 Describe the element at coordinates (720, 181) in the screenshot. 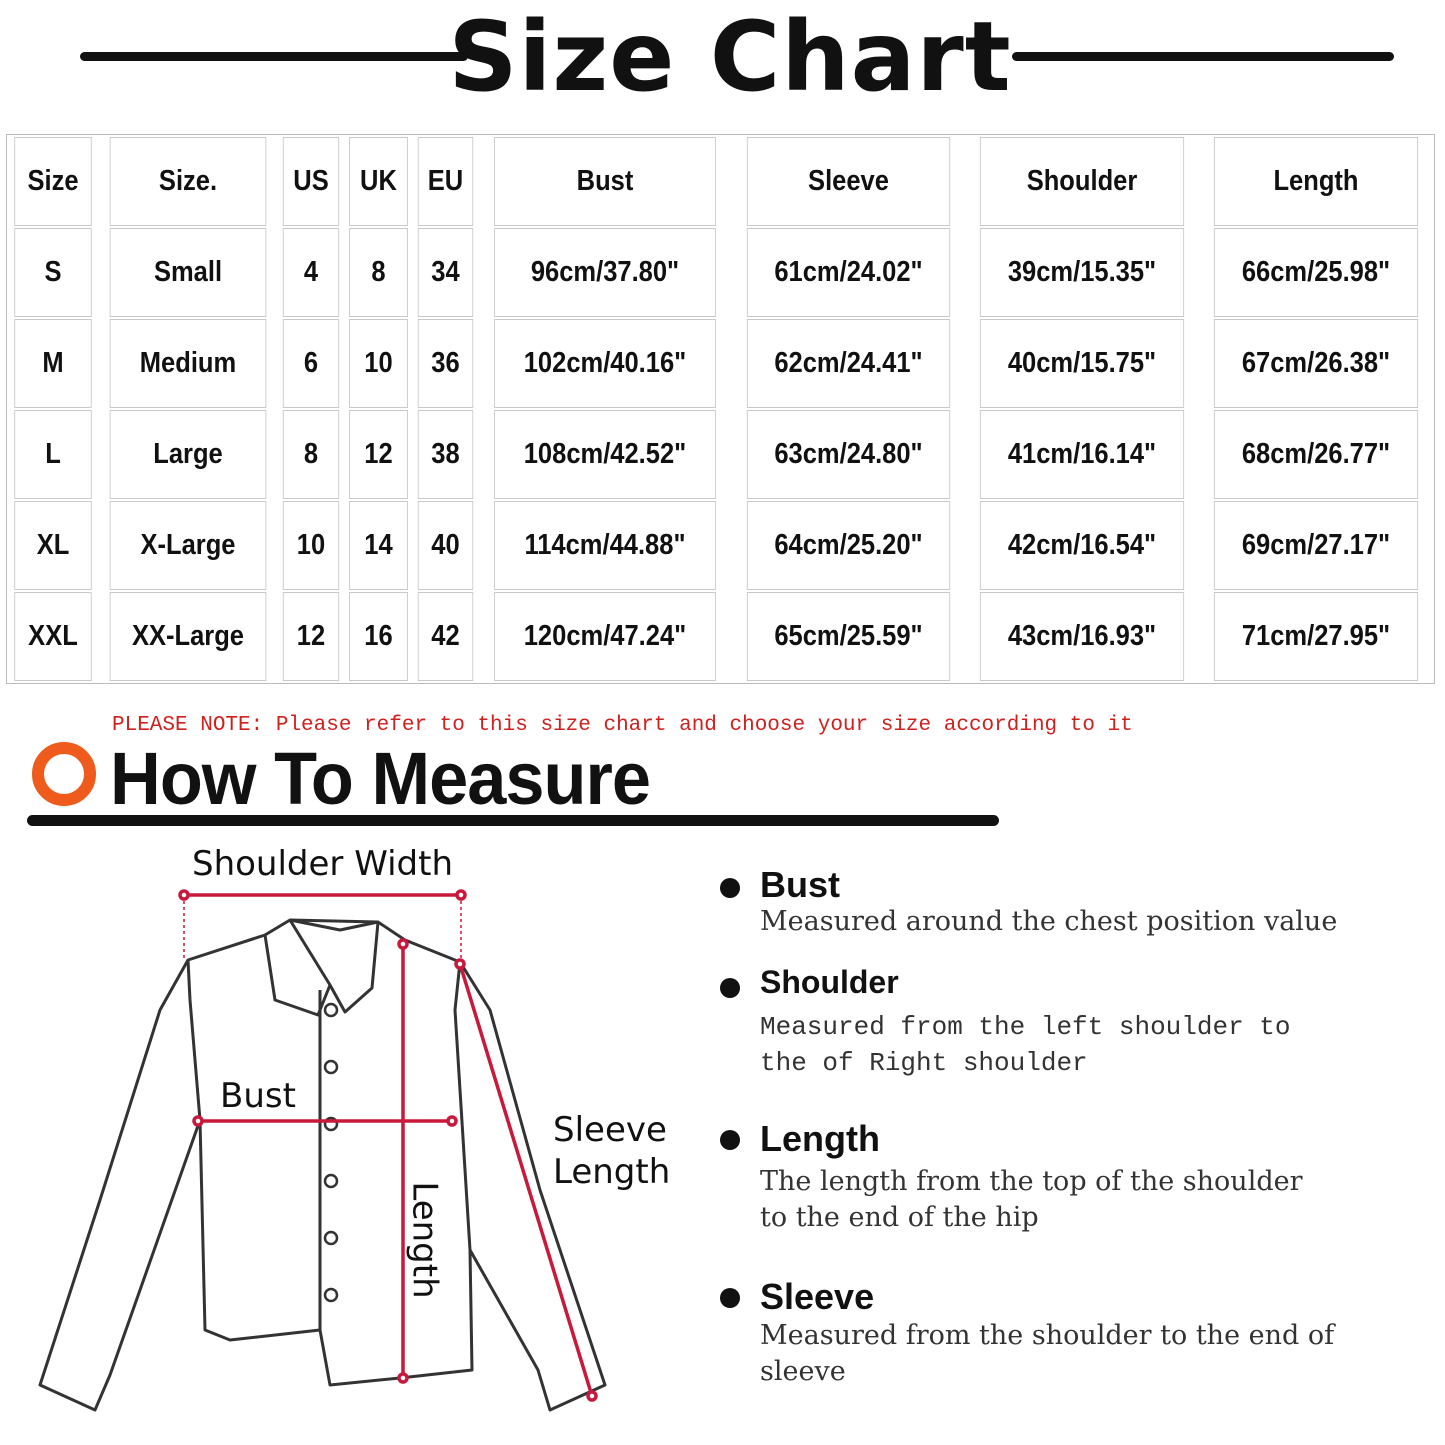

I see `table-header-row: Size Size. US UK EU Bust Sleeve Shoulder Length` at that location.